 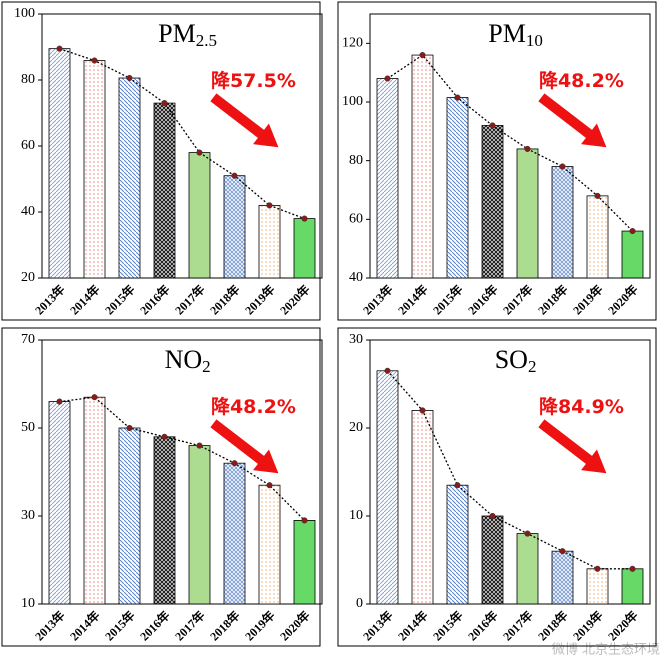 What do you see at coordinates (28, 339) in the screenshot?
I see `y-tick-label: 70` at bounding box center [28, 339].